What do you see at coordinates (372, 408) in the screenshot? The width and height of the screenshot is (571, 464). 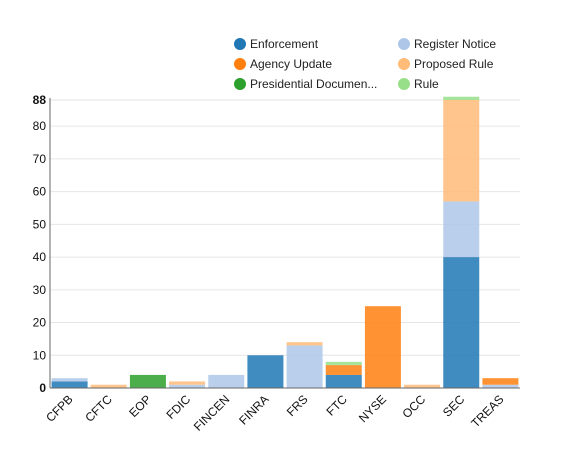 I see `x-tick-label: NYSE` at bounding box center [372, 408].